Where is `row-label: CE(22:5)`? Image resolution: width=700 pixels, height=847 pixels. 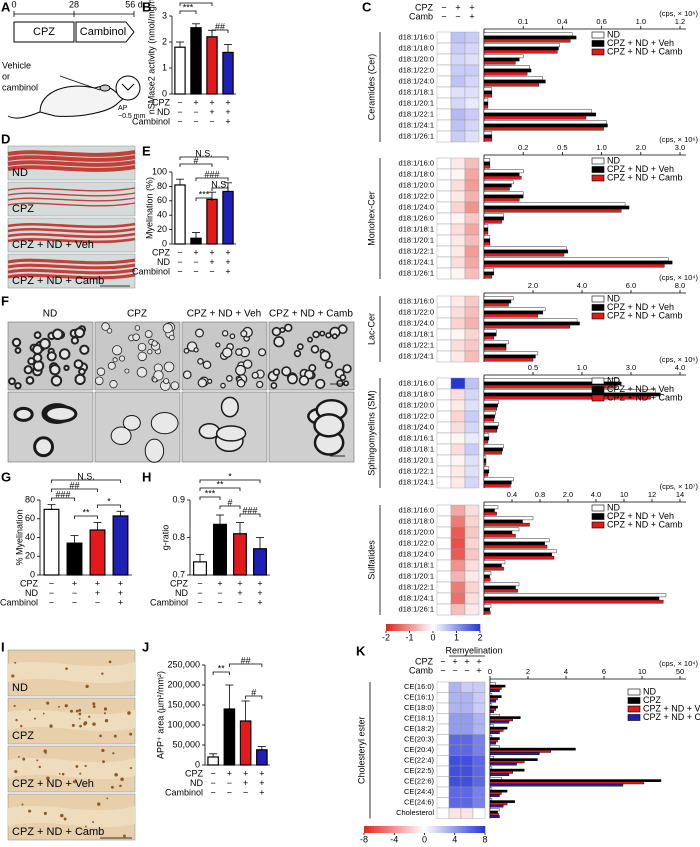 row-label: CE(22:5) is located at coordinates (419, 770).